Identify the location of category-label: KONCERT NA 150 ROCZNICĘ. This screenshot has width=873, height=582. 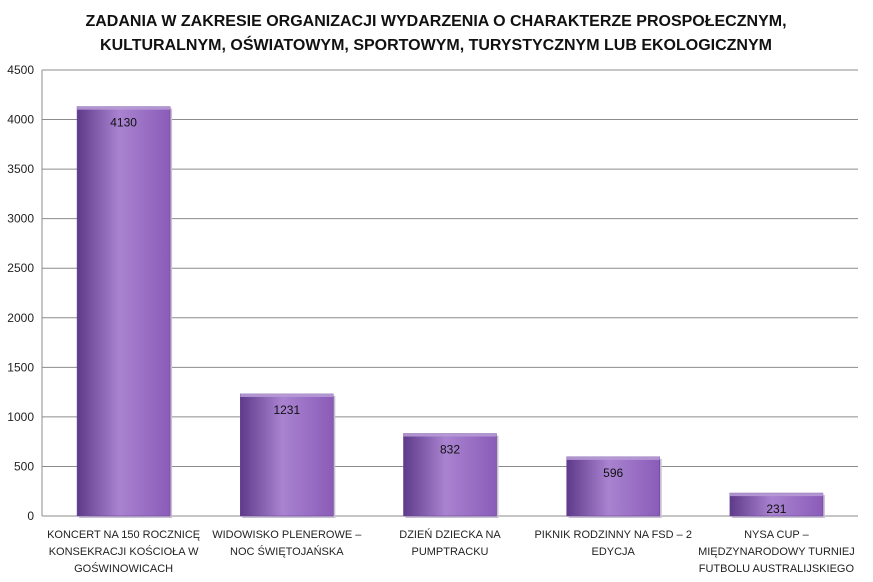
(123, 535).